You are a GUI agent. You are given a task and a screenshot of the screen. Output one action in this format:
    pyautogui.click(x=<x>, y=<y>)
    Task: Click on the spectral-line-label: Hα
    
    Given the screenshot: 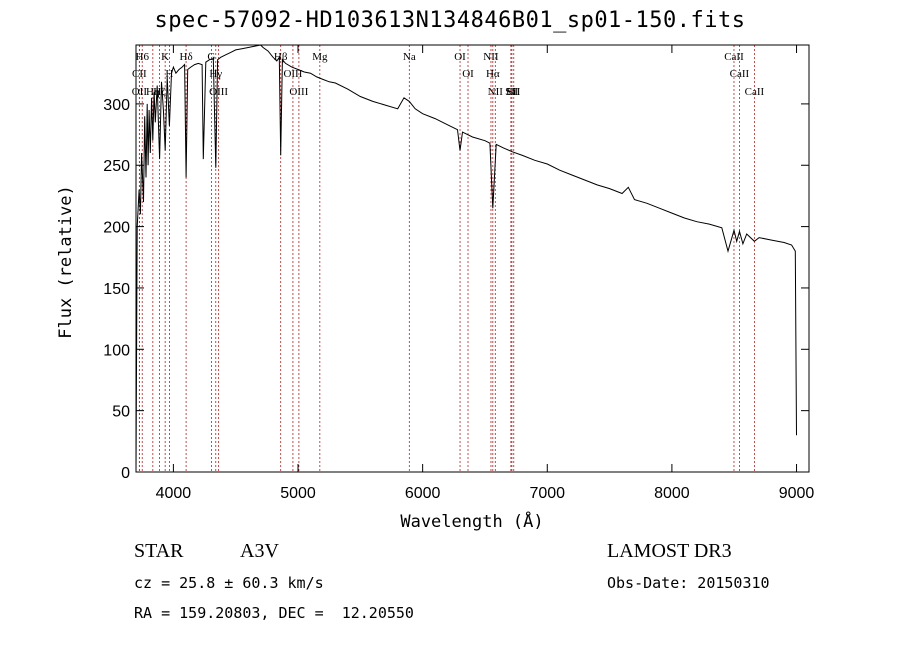 What is the action you would take?
    pyautogui.click(x=493, y=74)
    